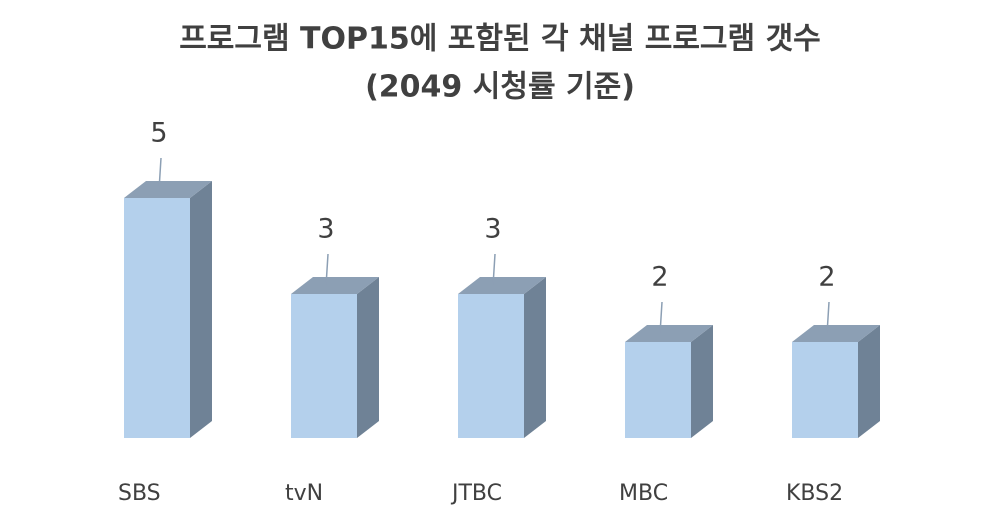  Describe the element at coordinates (304, 493) in the screenshot. I see `x-tick-label: tvN` at that location.